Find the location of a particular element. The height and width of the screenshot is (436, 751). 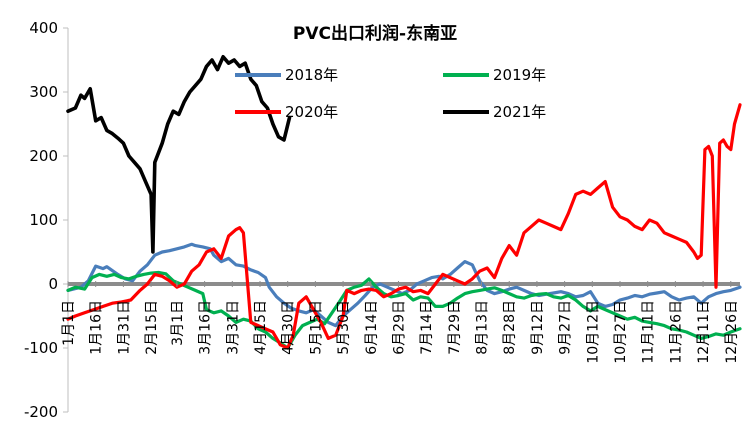

x-tick-label: 12月26日 is located at coordinates (732, 332).